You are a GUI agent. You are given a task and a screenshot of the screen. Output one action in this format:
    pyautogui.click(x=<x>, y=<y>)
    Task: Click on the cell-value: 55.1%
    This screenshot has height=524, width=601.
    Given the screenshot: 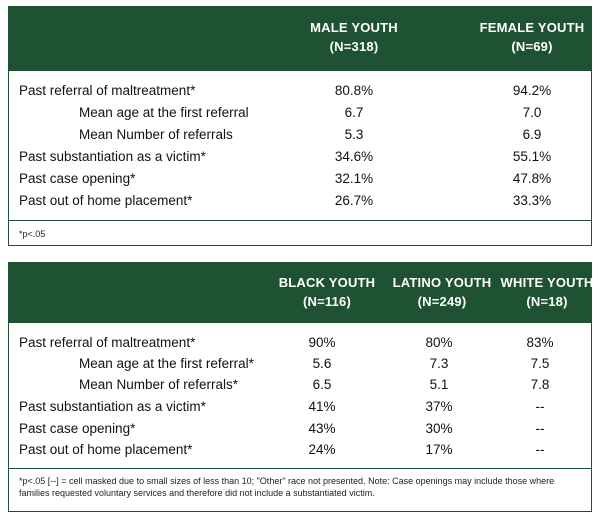 What is the action you would take?
    pyautogui.click(x=532, y=156)
    